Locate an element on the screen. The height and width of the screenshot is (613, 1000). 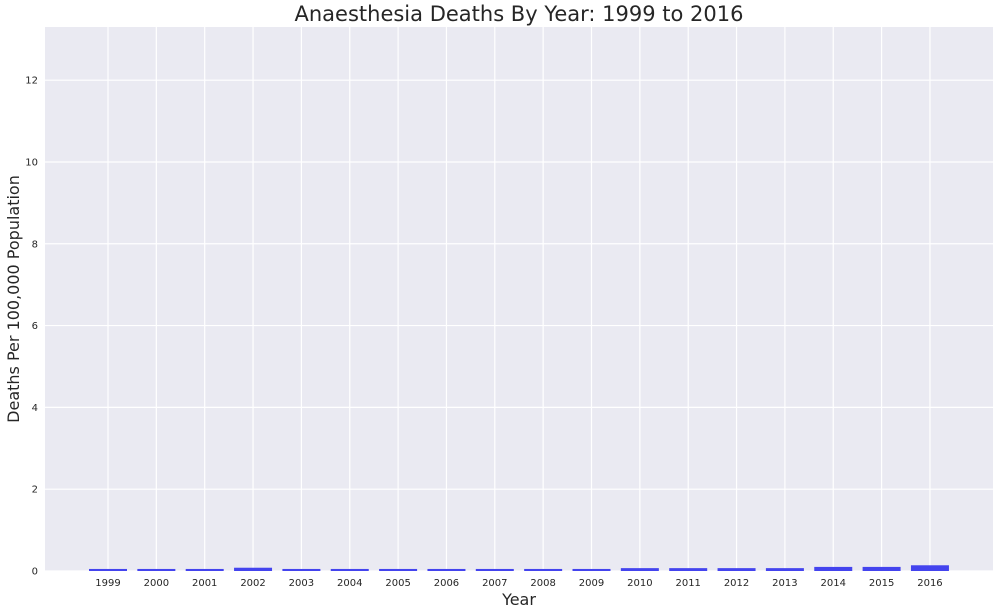
x-tick-label: 2001 is located at coordinates (204, 583).